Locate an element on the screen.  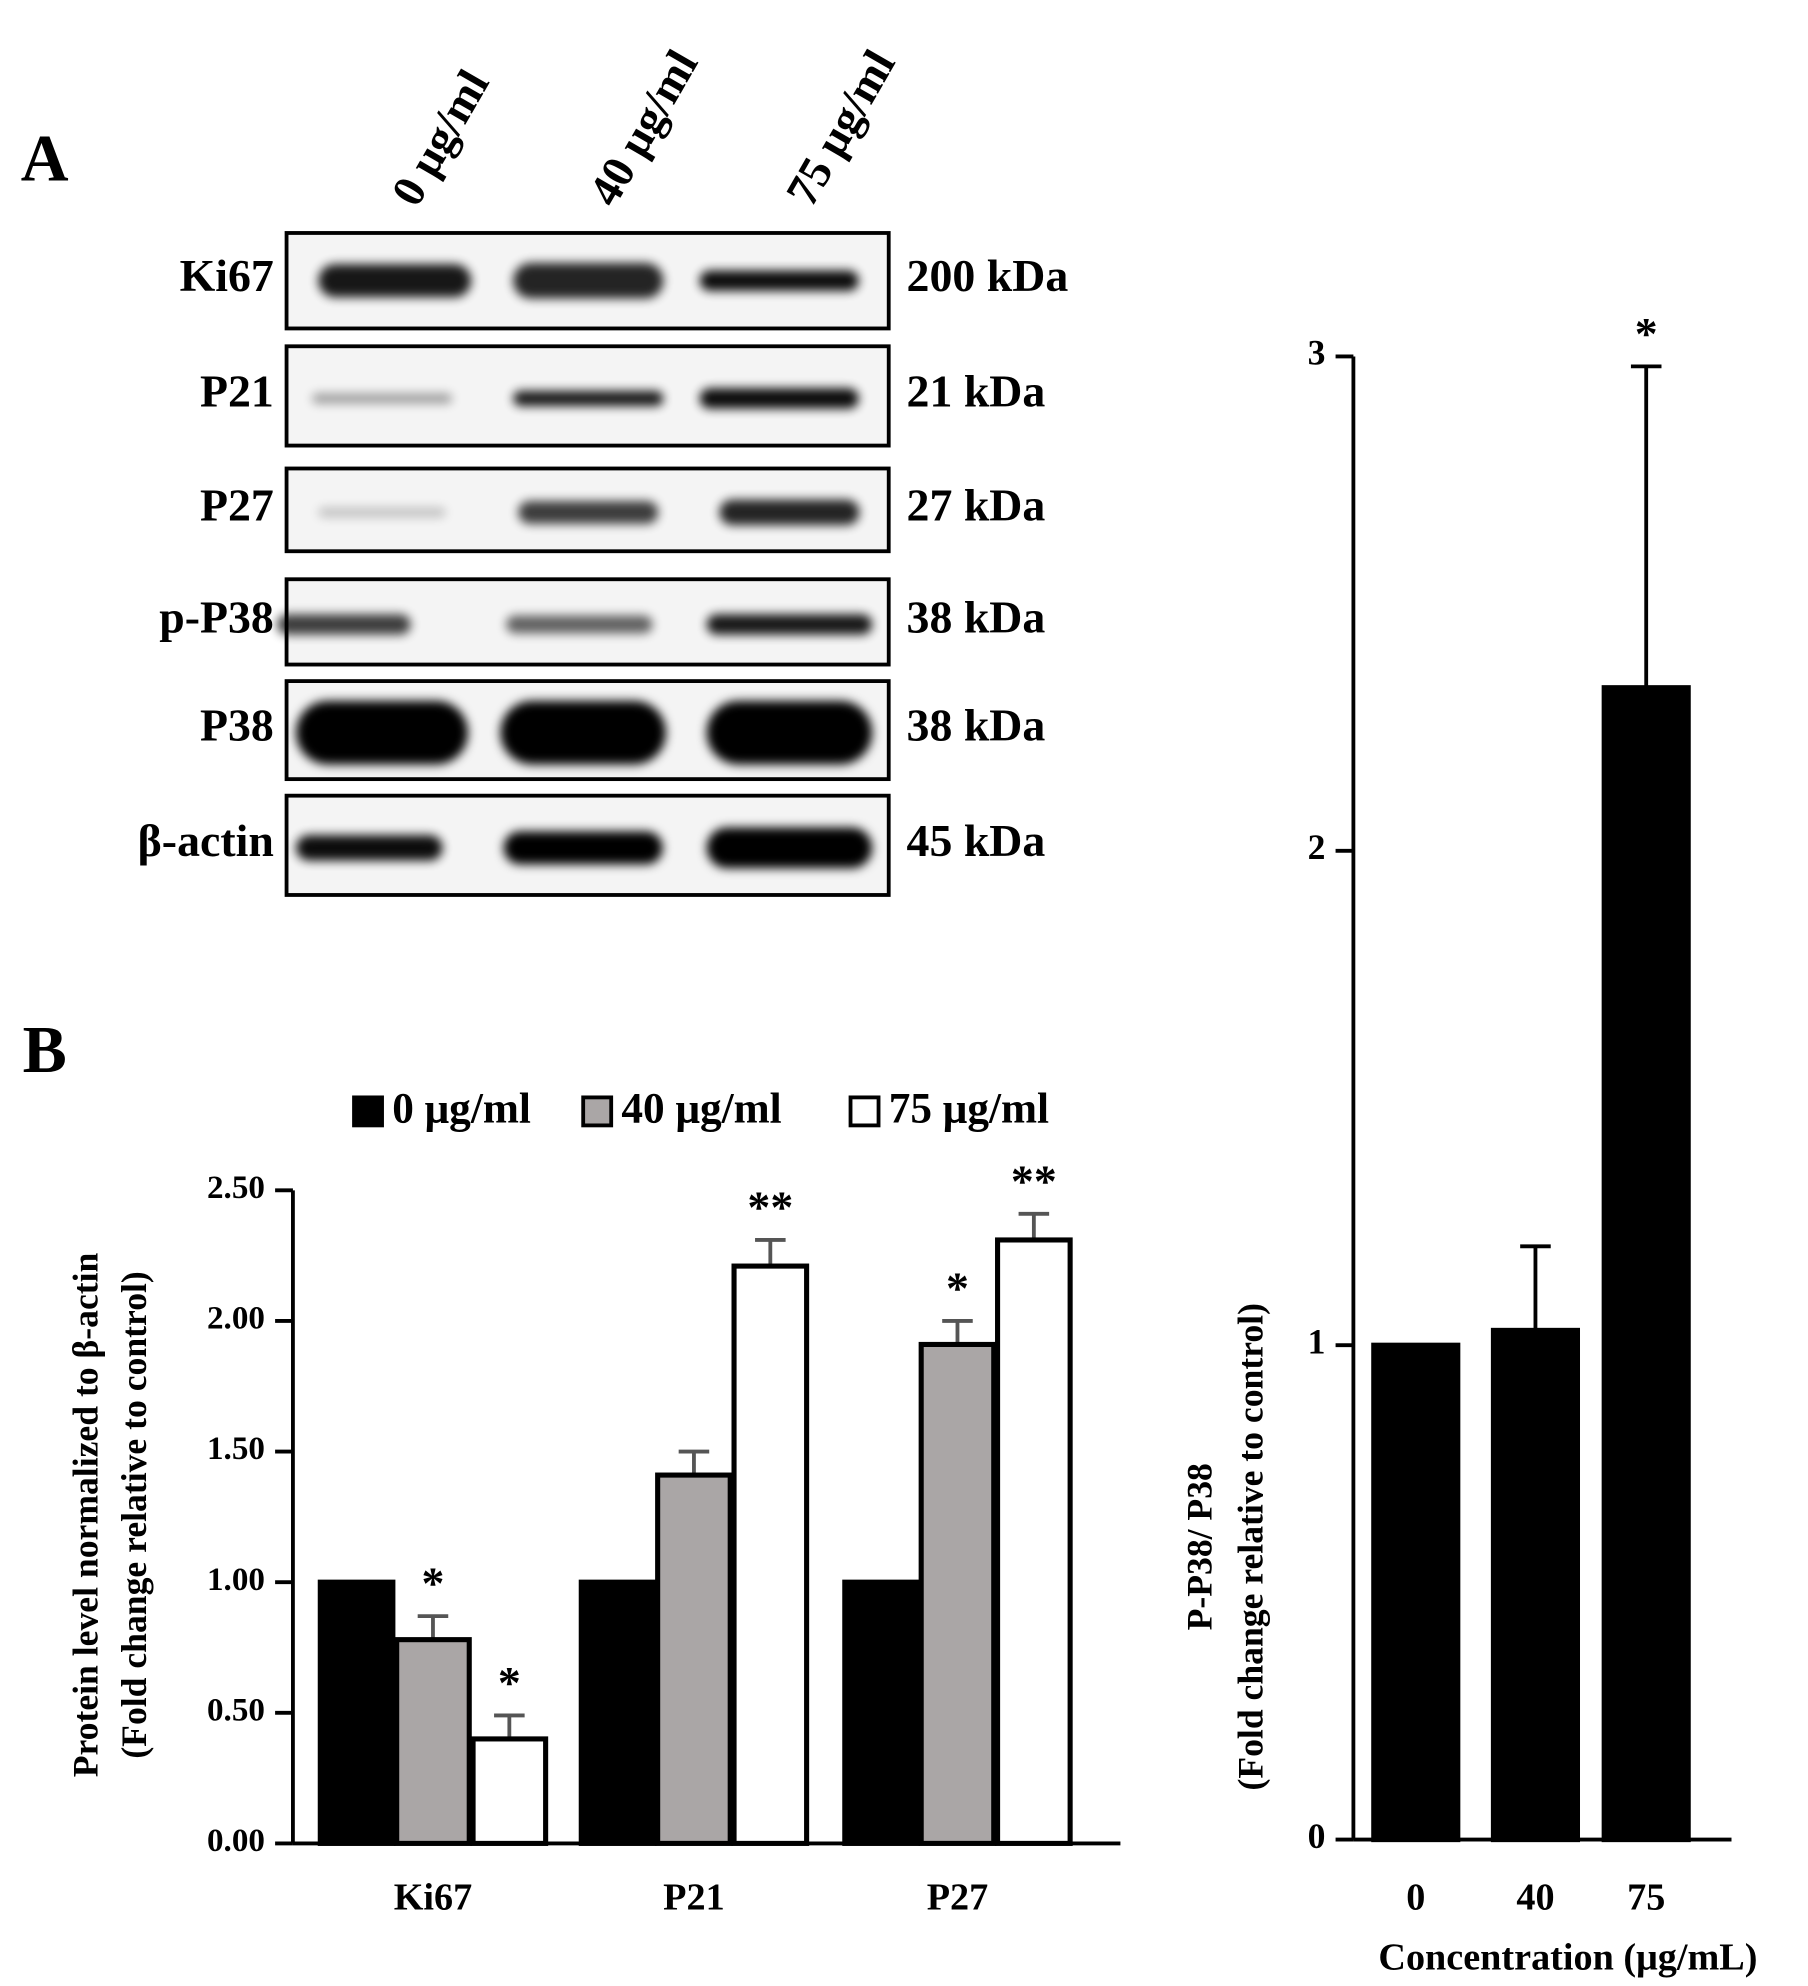
lane-label: 0 μg/ml is located at coordinates (440, 137).